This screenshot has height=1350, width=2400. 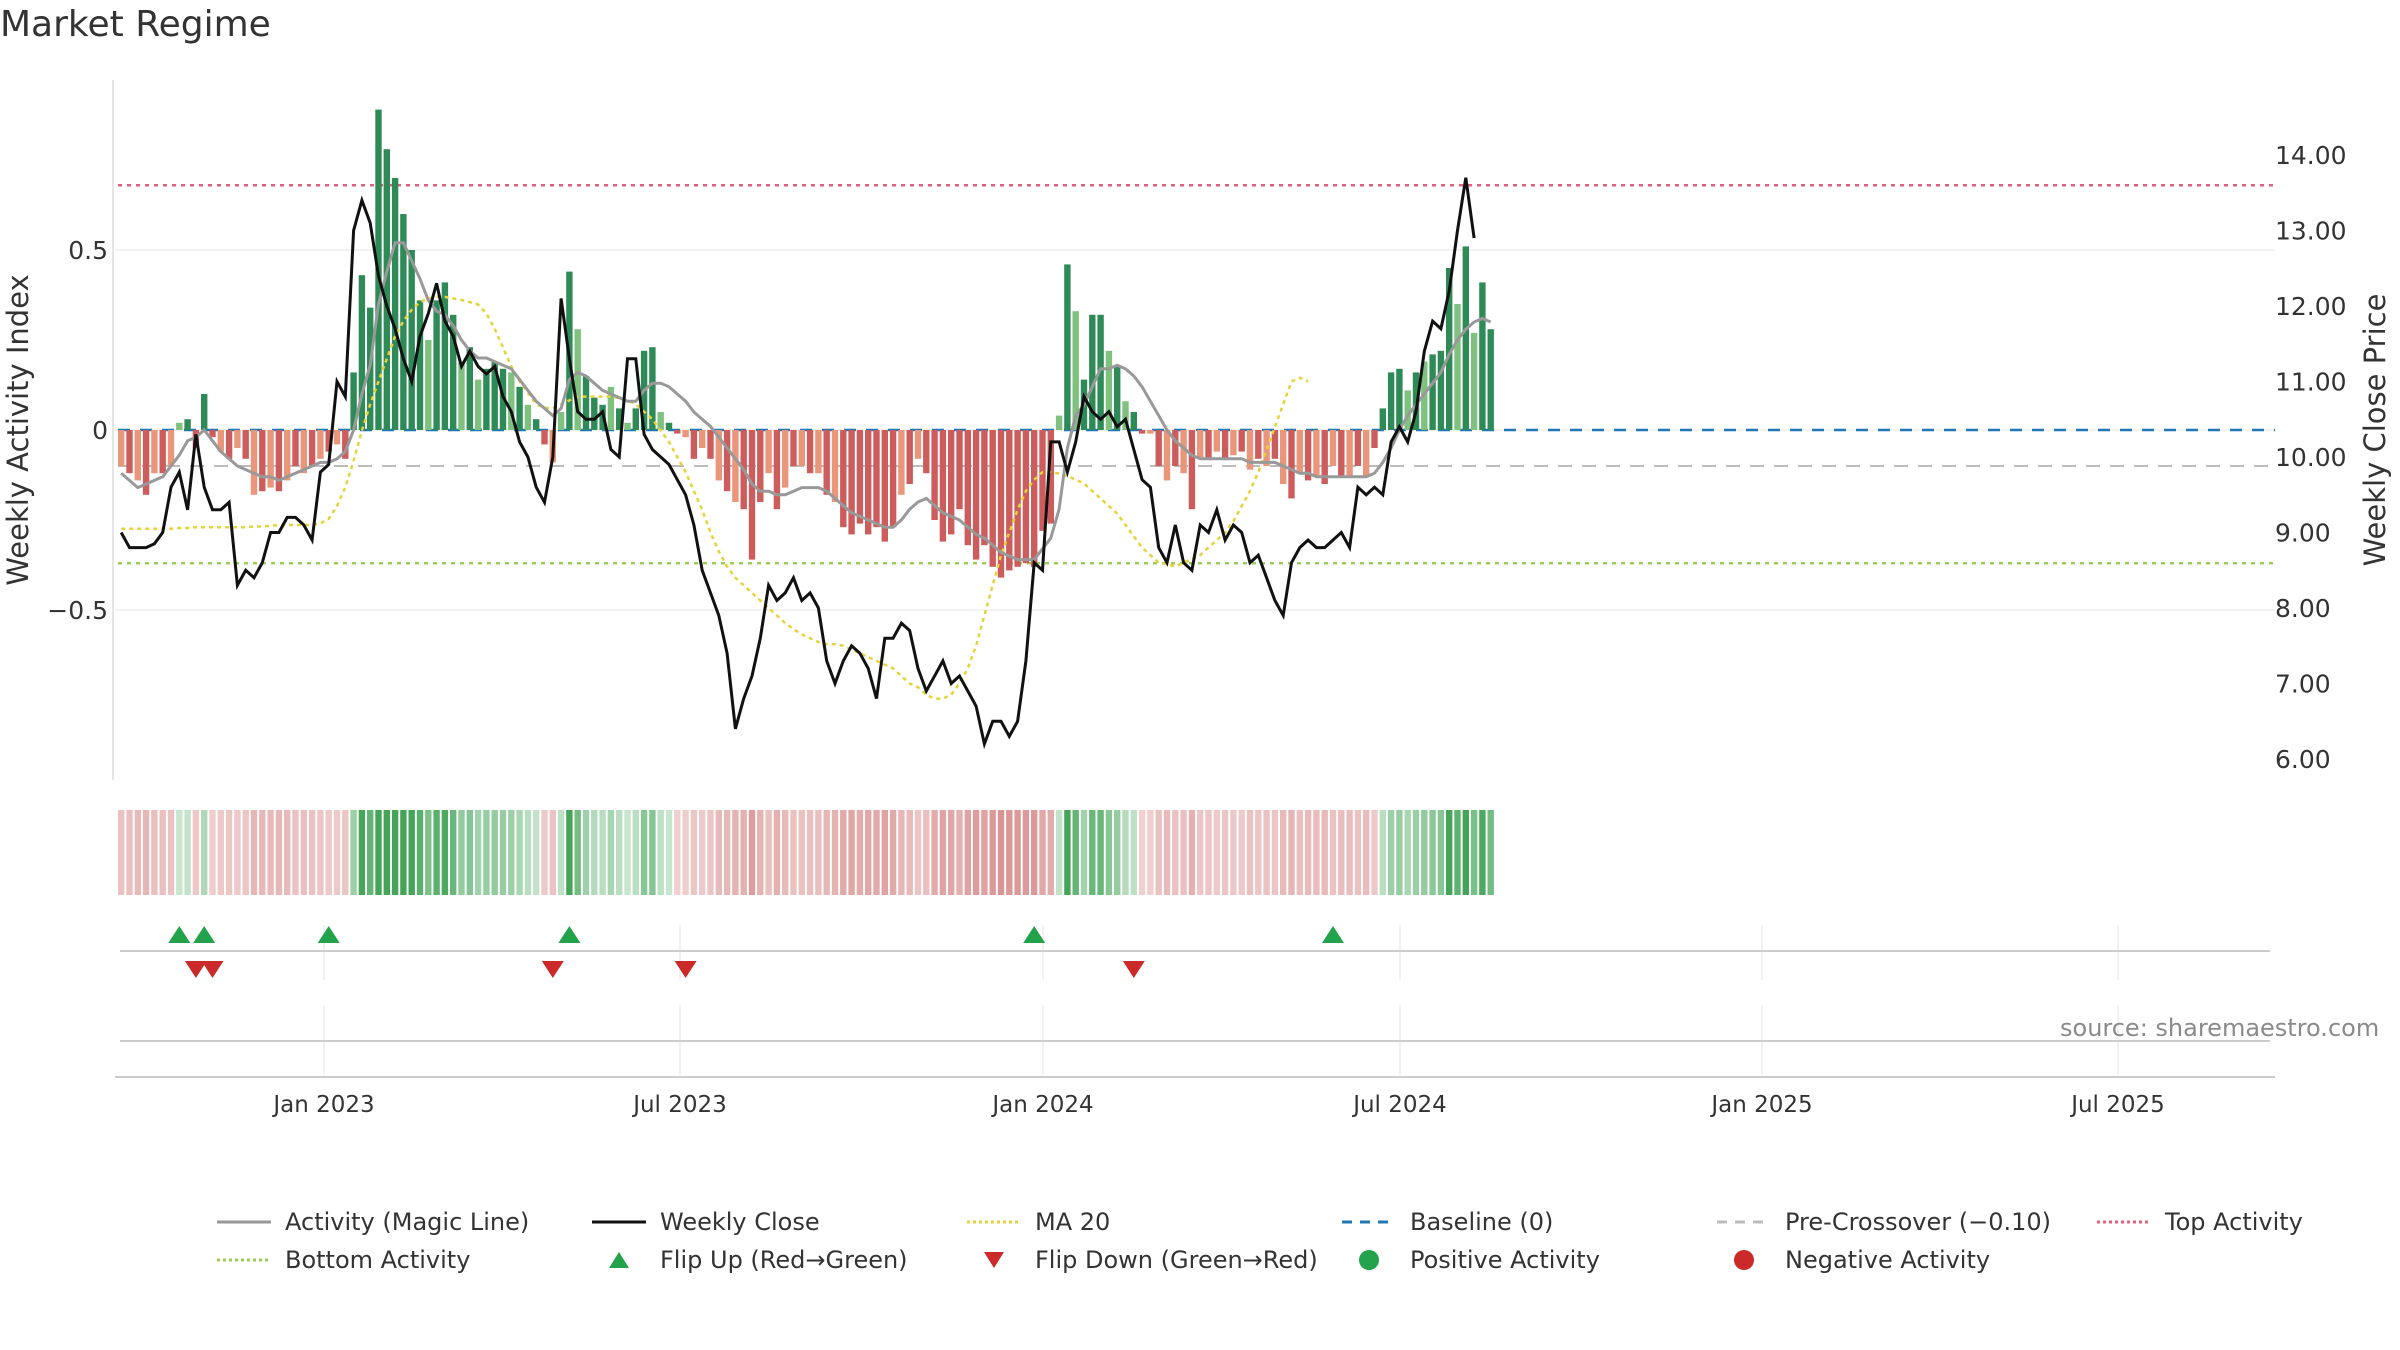 What do you see at coordinates (2303, 759) in the screenshot?
I see `right-tick-label: 6.00` at bounding box center [2303, 759].